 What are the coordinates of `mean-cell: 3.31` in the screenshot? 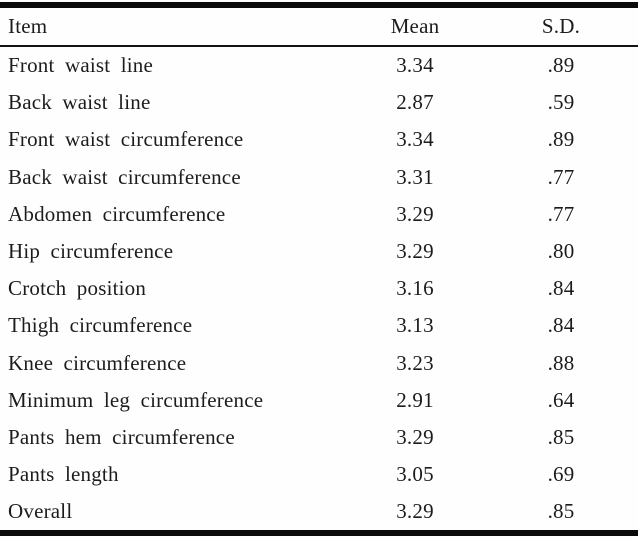 It's located at (415, 176).